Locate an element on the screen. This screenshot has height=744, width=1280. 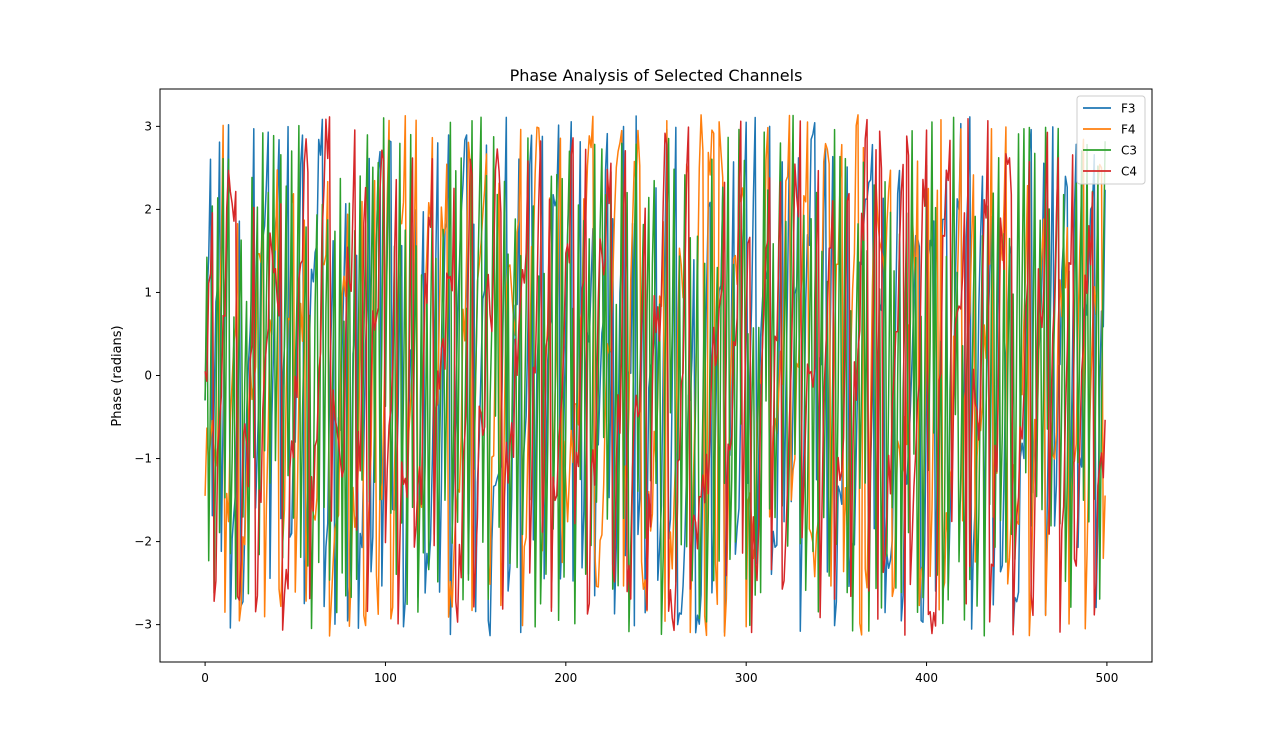
legend: F3 F4 C3 C4 is located at coordinates (1111, 140).